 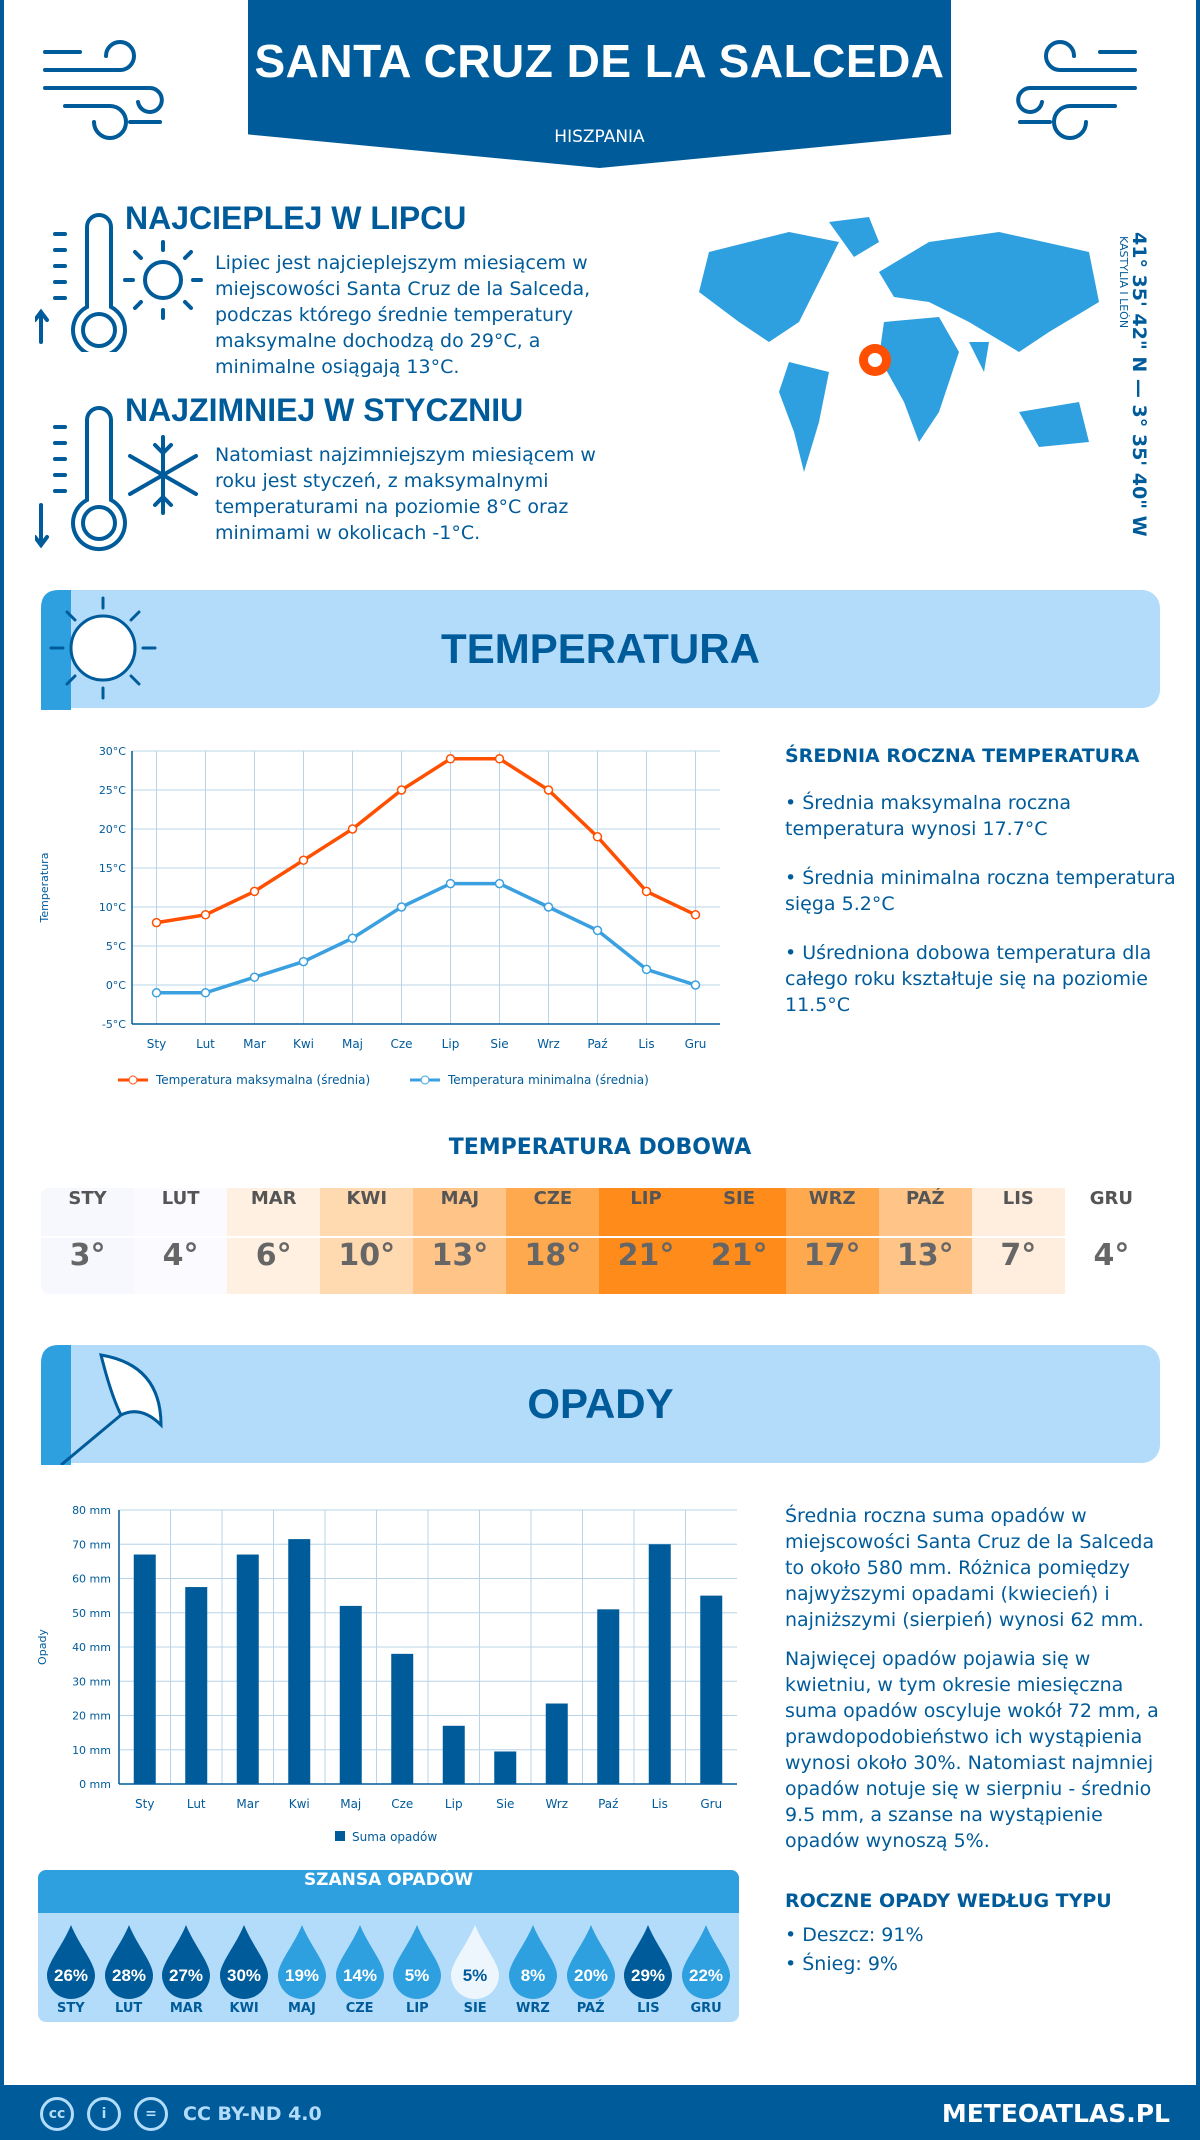 I want to click on precip-type-rain: • Deszcz: 91%, so click(x=854, y=1935).